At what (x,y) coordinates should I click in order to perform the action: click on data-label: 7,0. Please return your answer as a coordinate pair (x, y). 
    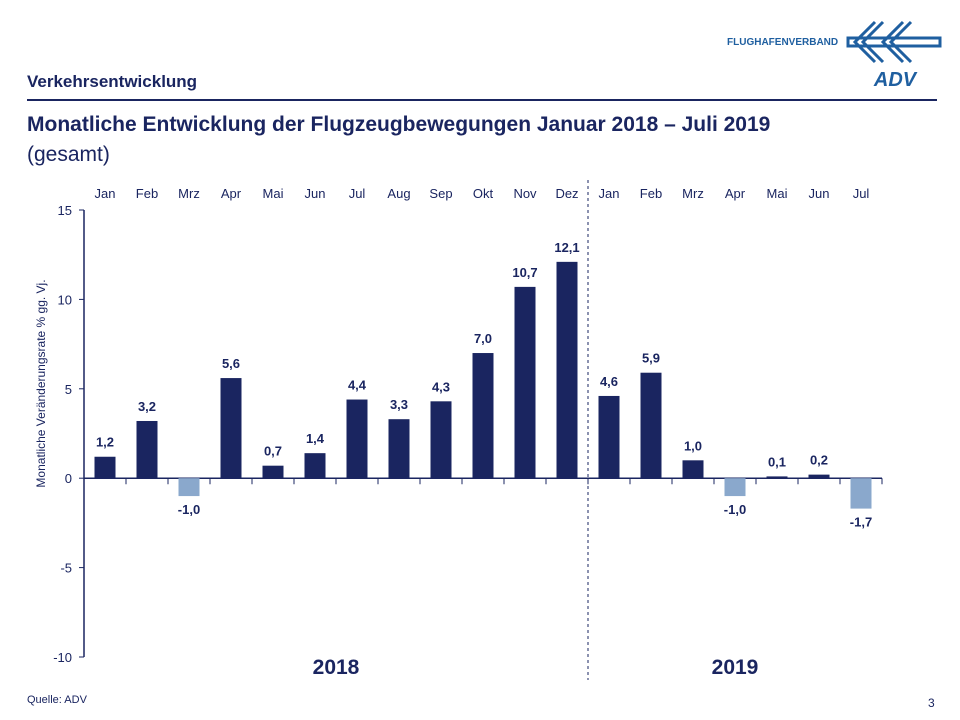
    Looking at the image, I should click on (483, 338).